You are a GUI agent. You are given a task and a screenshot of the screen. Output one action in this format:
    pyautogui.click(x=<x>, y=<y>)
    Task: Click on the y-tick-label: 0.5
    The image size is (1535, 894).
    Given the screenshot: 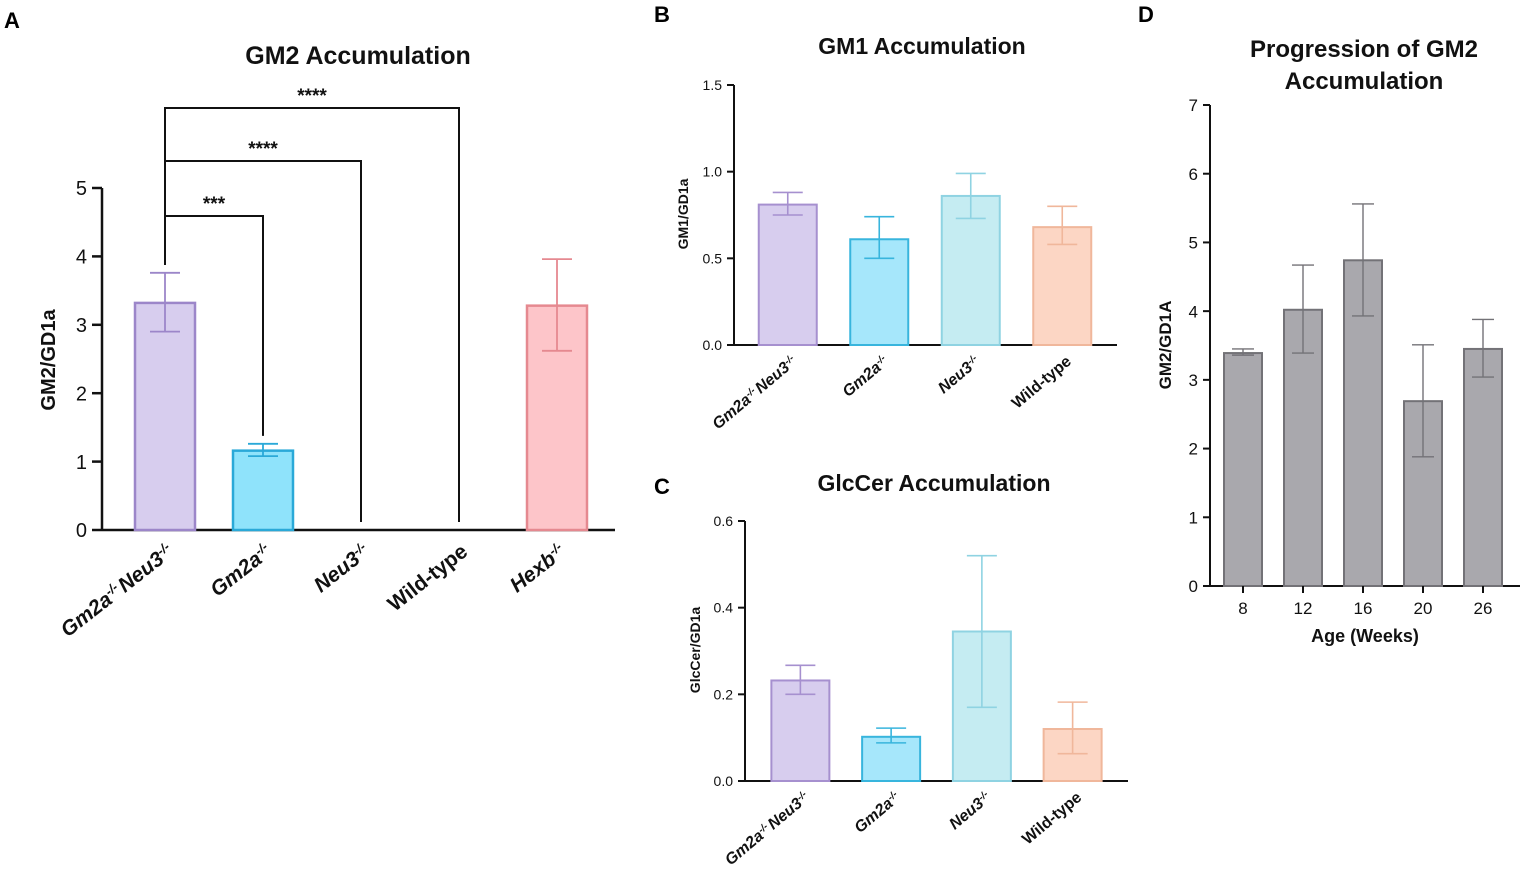 What is the action you would take?
    pyautogui.click(x=713, y=258)
    